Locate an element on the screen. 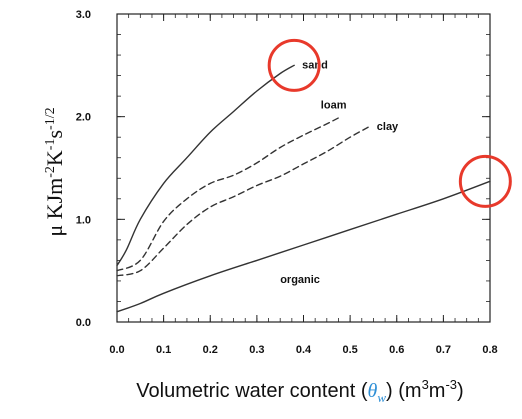  x-tick-label: 0.1 is located at coordinates (163, 350).